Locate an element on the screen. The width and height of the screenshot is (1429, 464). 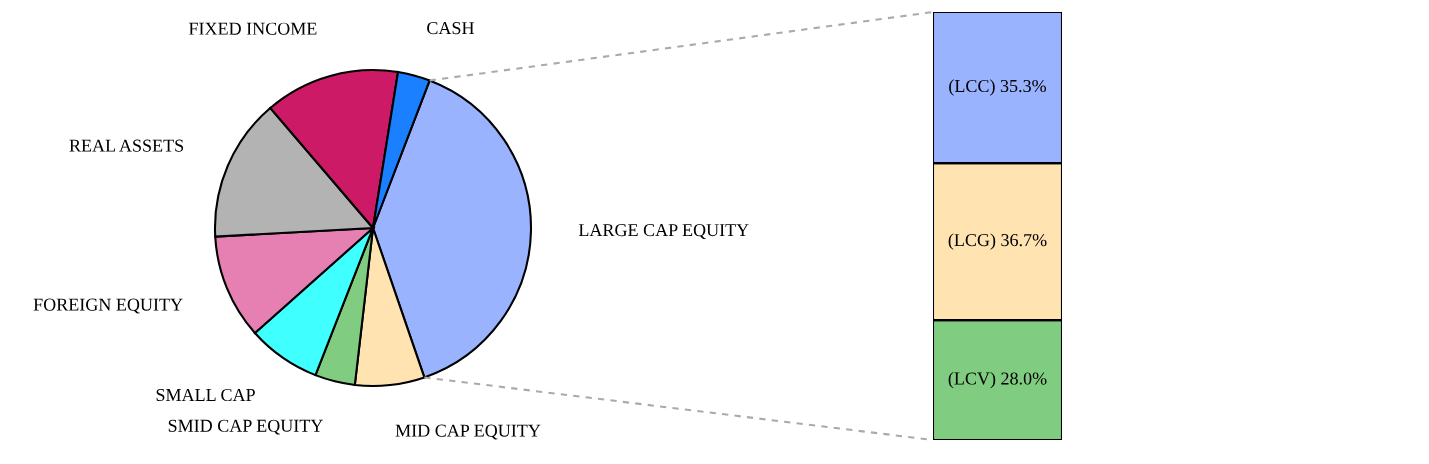
slice-label: MID CAP EQUITY is located at coordinates (468, 432).